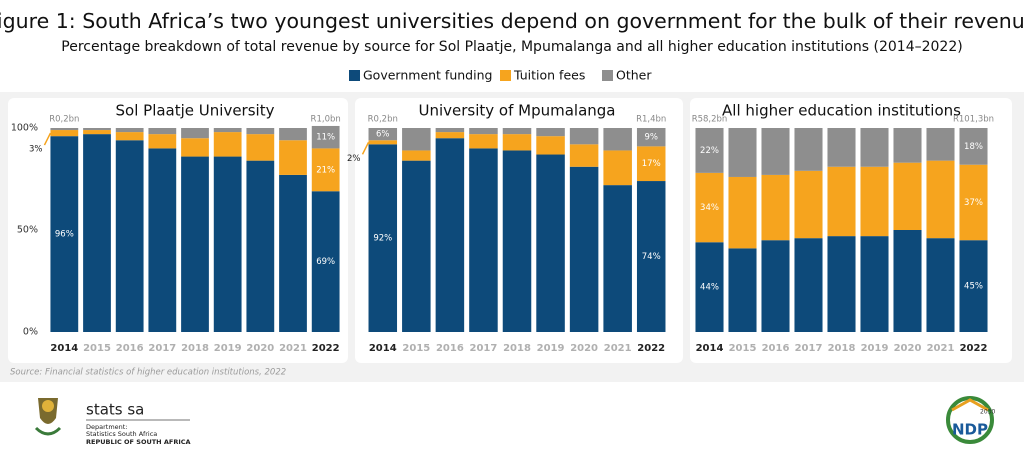 The image size is (1024, 463). I want to click on panel-title: All higher education institutions, so click(841, 111).